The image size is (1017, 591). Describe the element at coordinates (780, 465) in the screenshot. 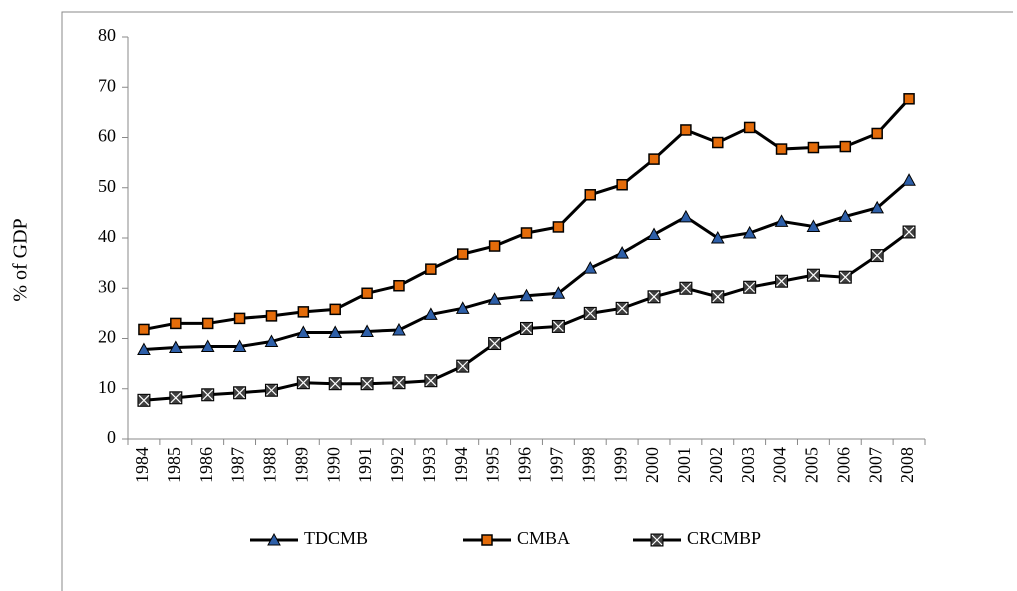

I see `x-tick-label: 2004` at that location.